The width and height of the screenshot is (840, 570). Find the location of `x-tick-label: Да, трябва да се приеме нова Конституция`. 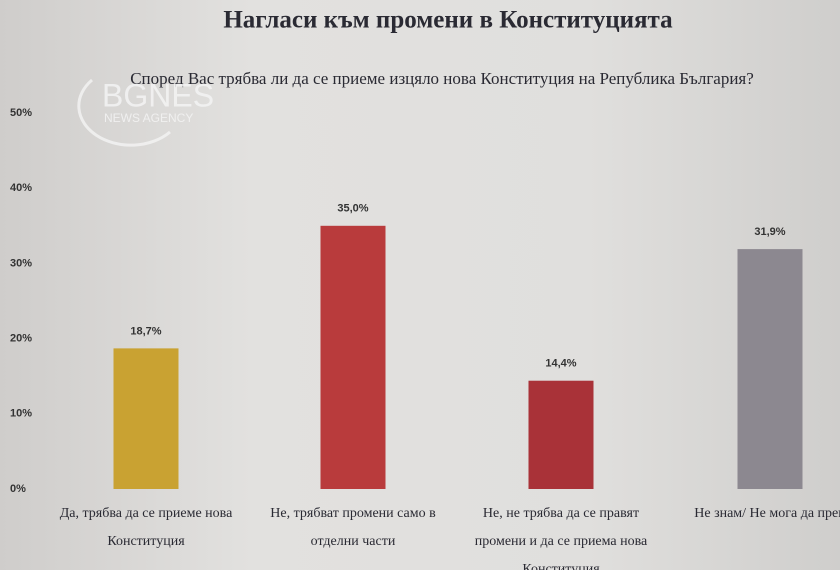

x-tick-label: Да, трябва да се приеме нова Конституция is located at coordinates (146, 527).